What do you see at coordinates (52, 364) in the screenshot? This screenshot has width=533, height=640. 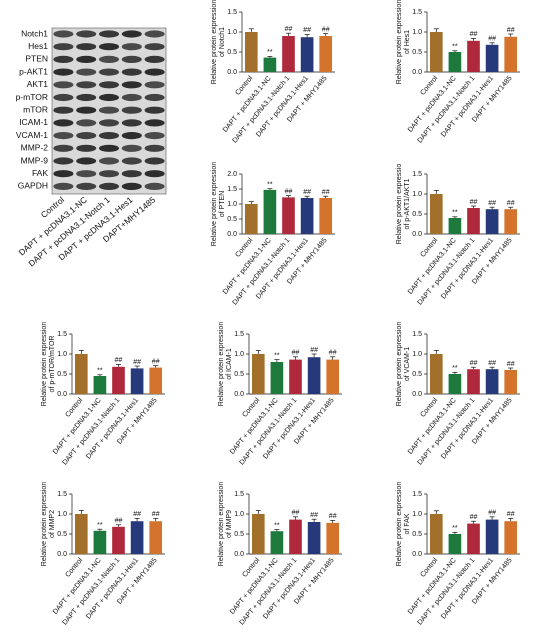 I see `y-axis-label: of p-mTOR/mTOR` at bounding box center [52, 364].